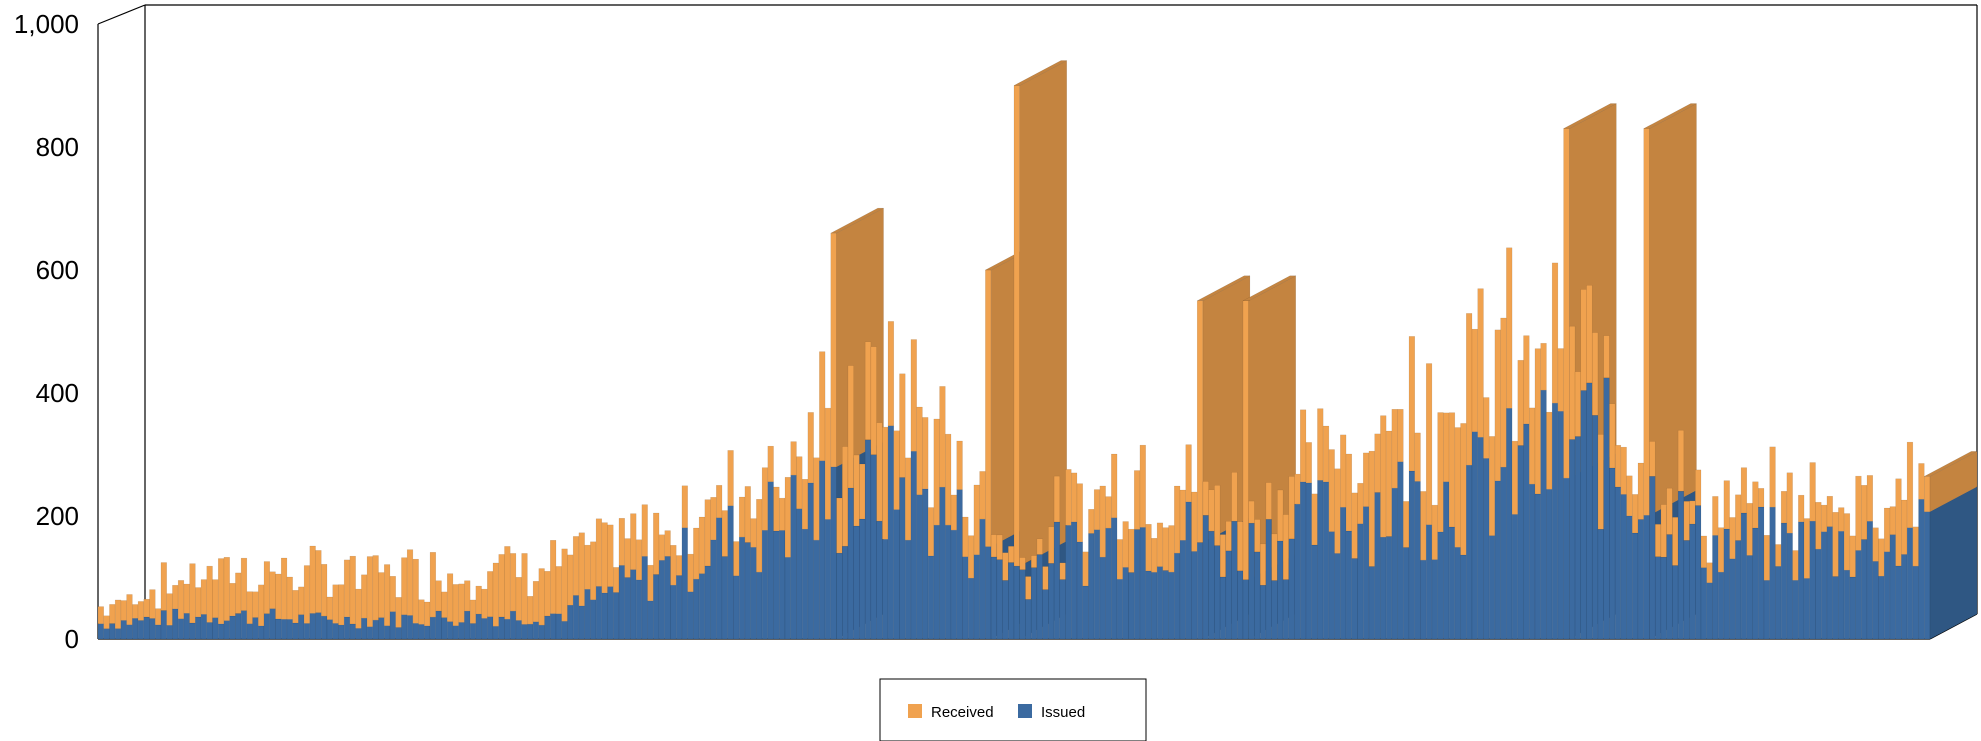 The width and height of the screenshot is (1981, 741). What do you see at coordinates (1673, 309) in the screenshot?
I see `bar-received-side` at bounding box center [1673, 309].